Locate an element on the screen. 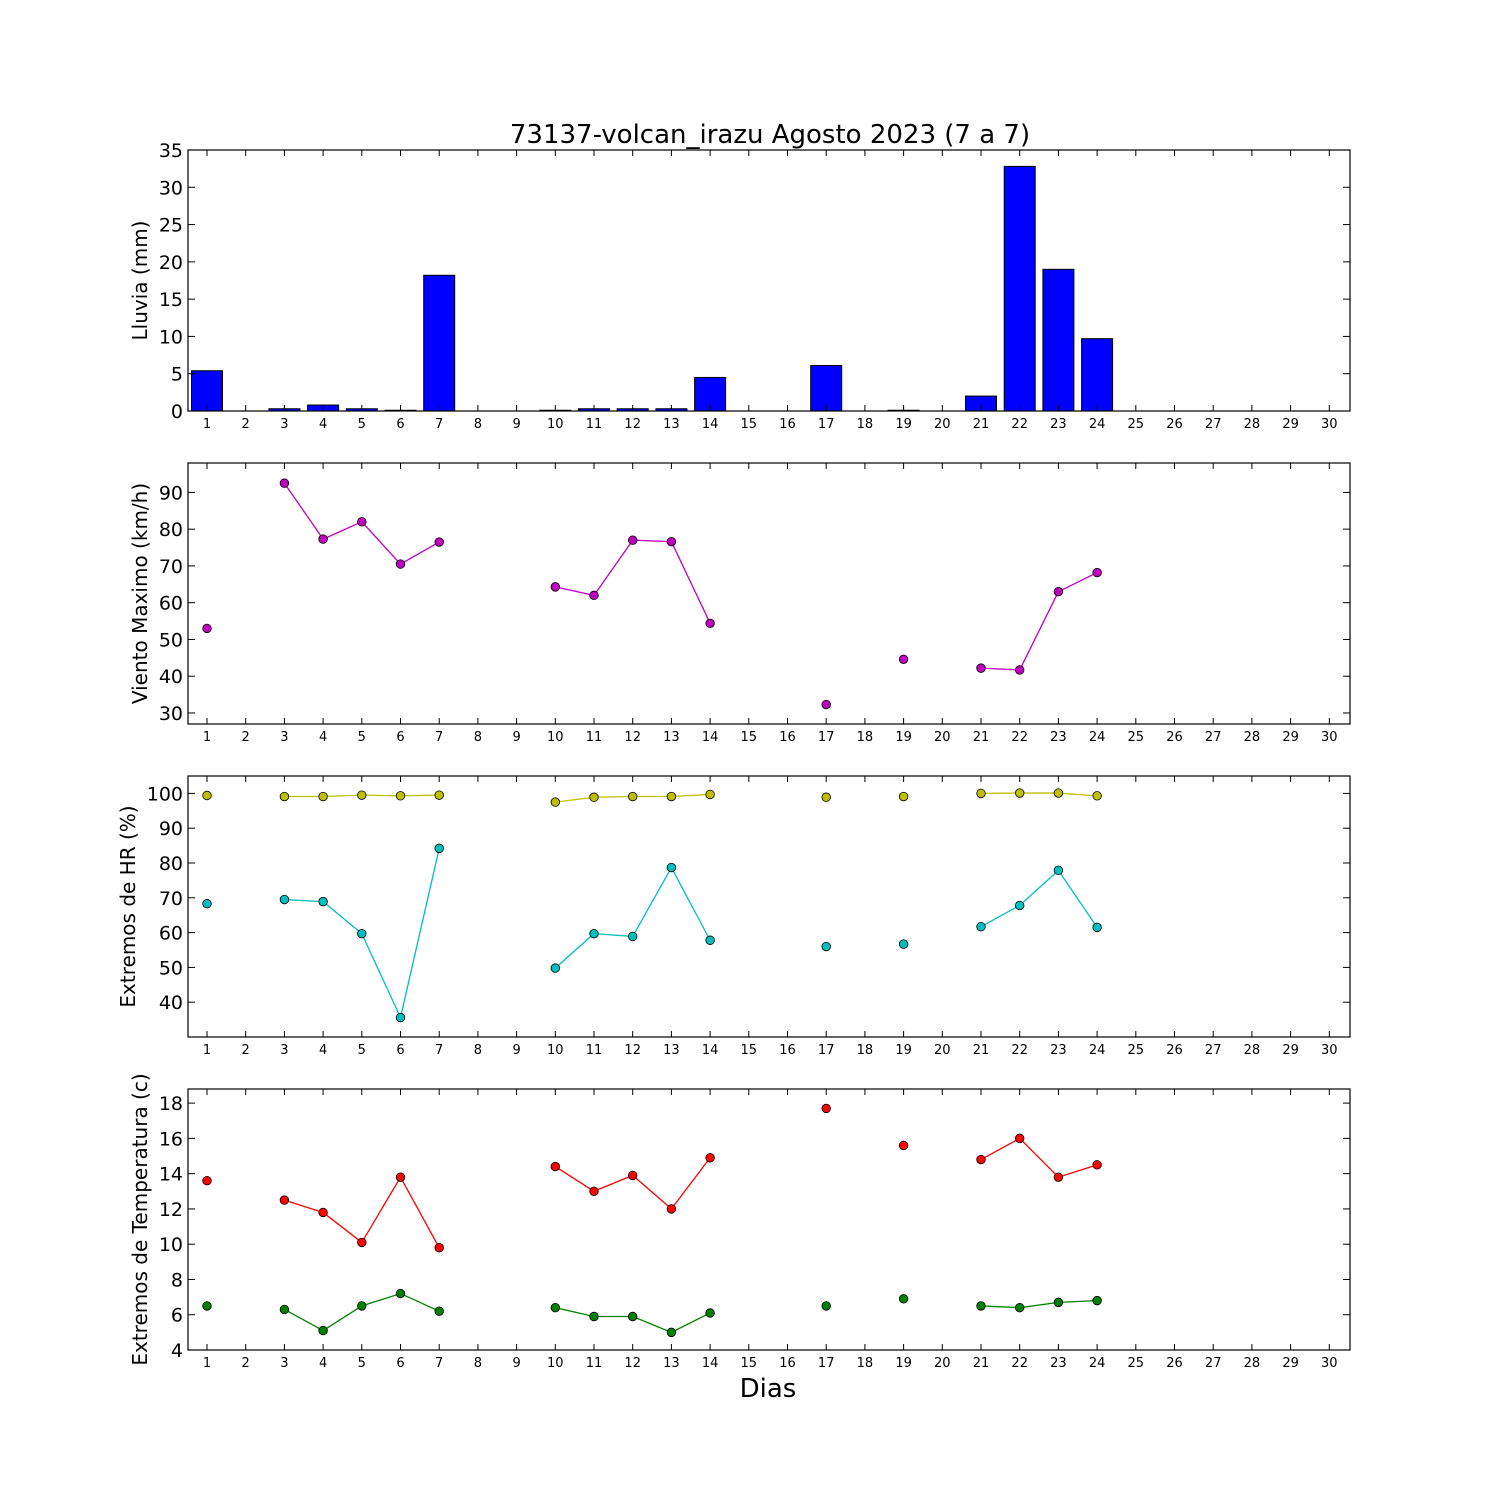  humidity-xtick-label: 5 is located at coordinates (362, 1050).